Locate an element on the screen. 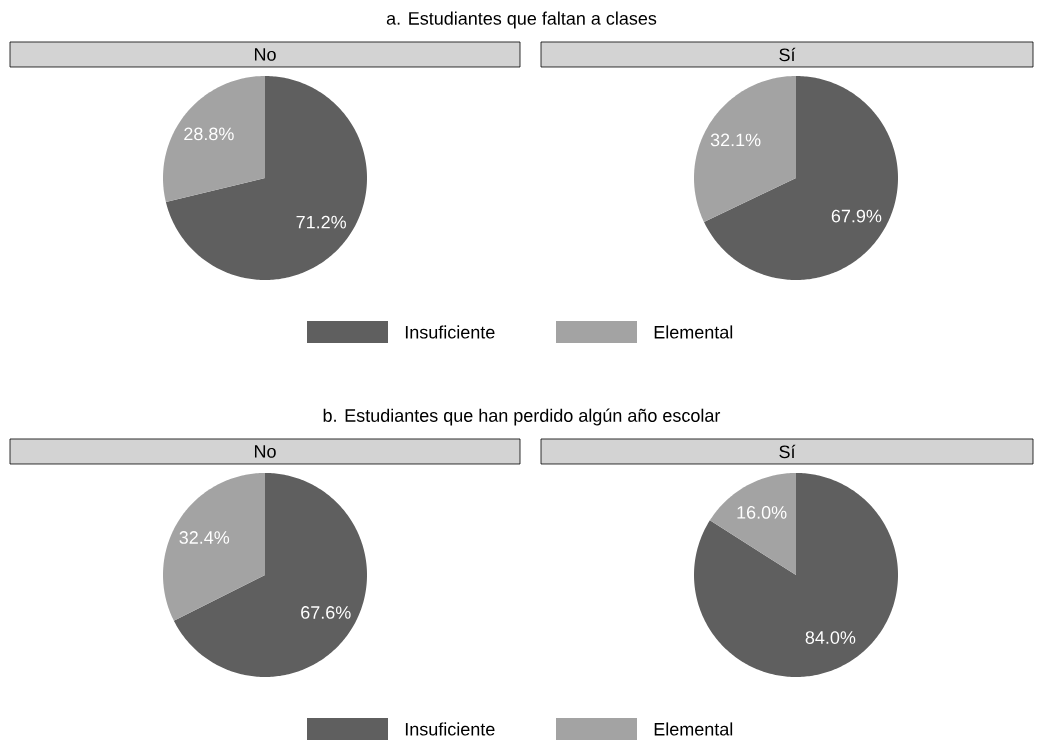 The width and height of the screenshot is (1043, 742). data-label: 28.8% is located at coordinates (209, 134).